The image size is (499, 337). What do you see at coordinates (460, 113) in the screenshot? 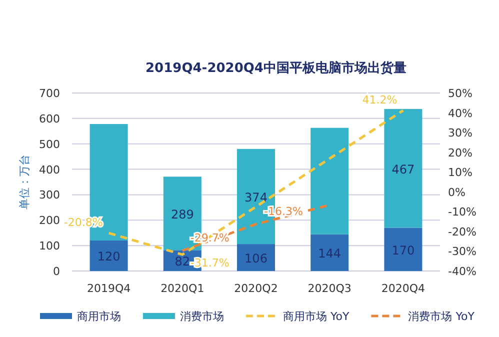
I see `y2-tick-label: 40%` at bounding box center [460, 113].